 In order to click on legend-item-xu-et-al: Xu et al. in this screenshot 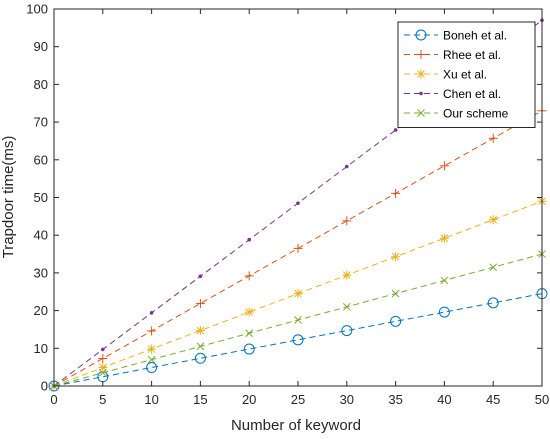, I will do `click(445, 75)`.